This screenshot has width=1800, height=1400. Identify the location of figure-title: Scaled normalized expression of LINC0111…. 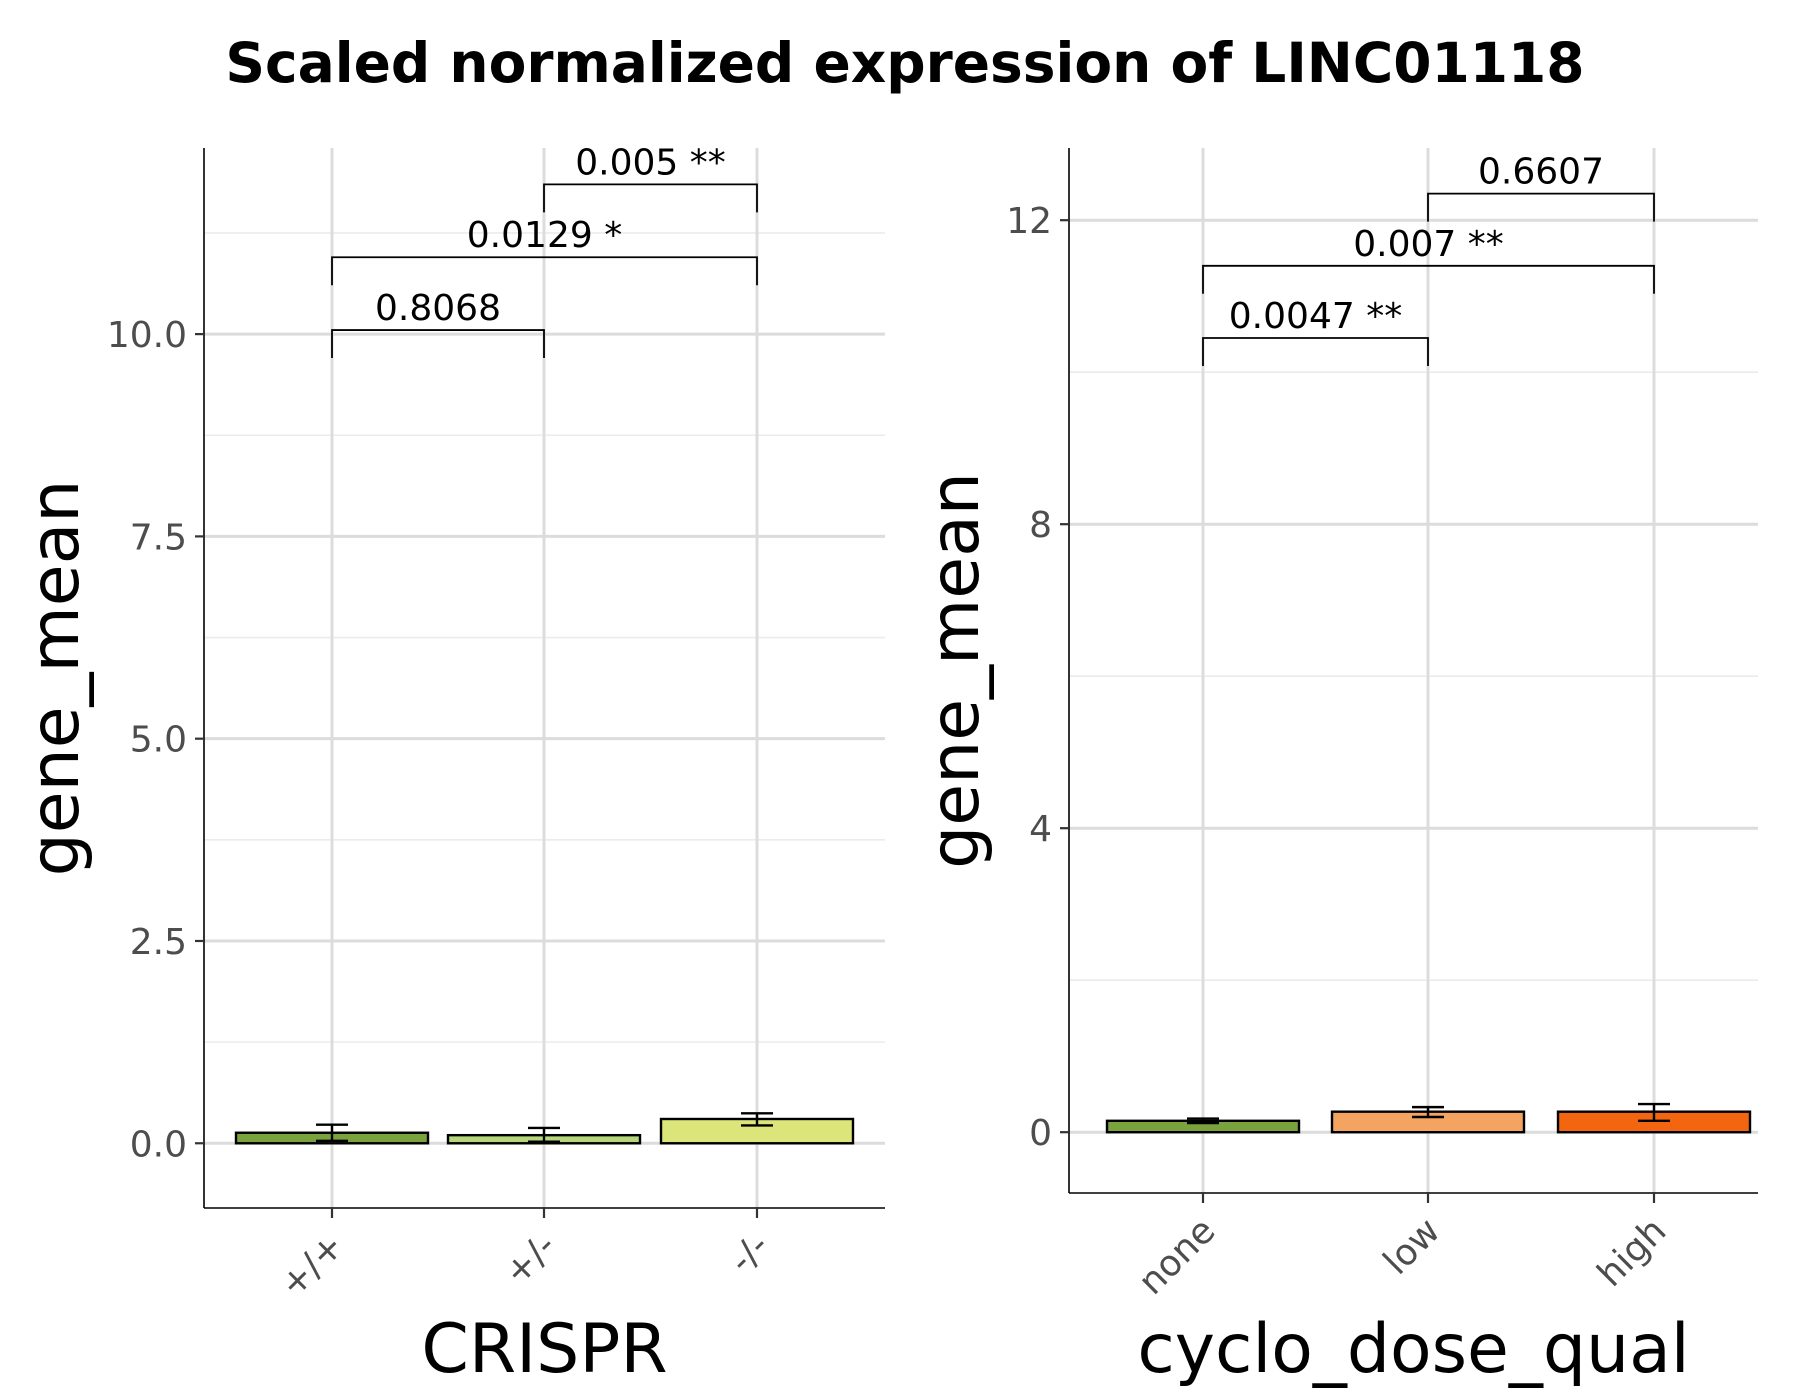
(904, 63).